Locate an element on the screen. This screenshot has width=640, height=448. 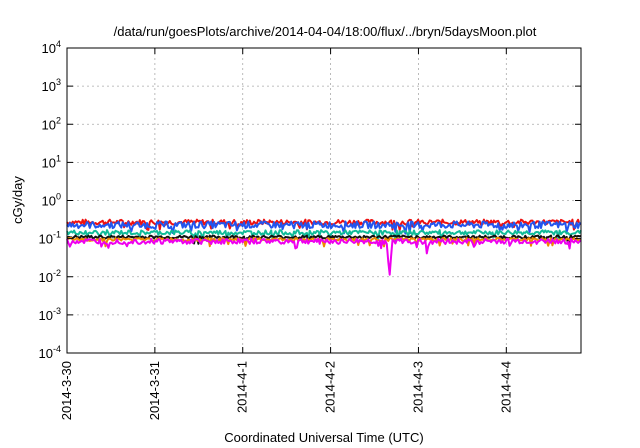
y-tick-label: 10³ is located at coordinates (51, 85).